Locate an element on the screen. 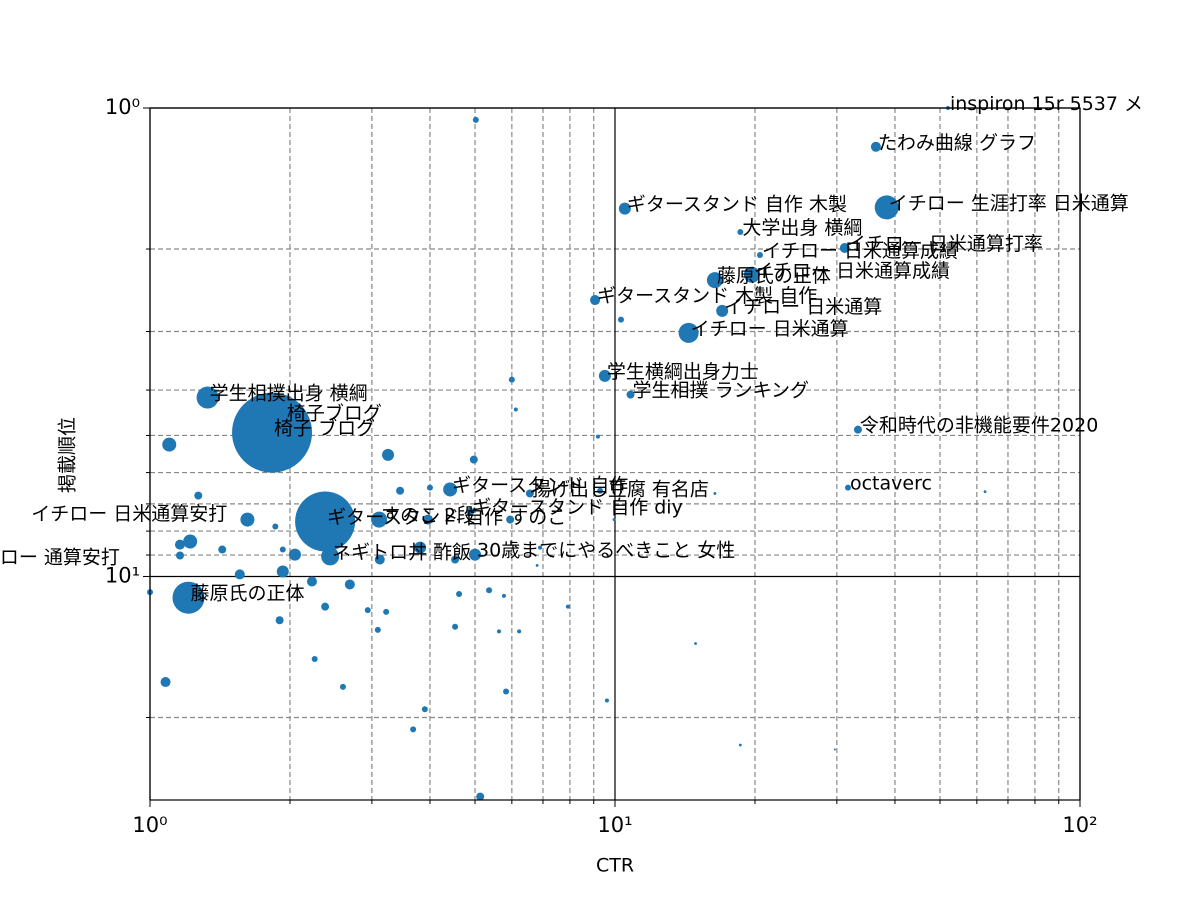  point-label: 令和時代の非機能要件2020 is located at coordinates (979, 426).